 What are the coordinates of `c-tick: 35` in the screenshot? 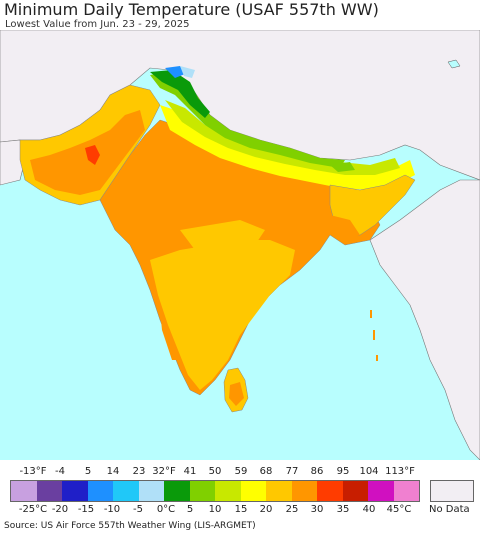 It's located at (343, 509).